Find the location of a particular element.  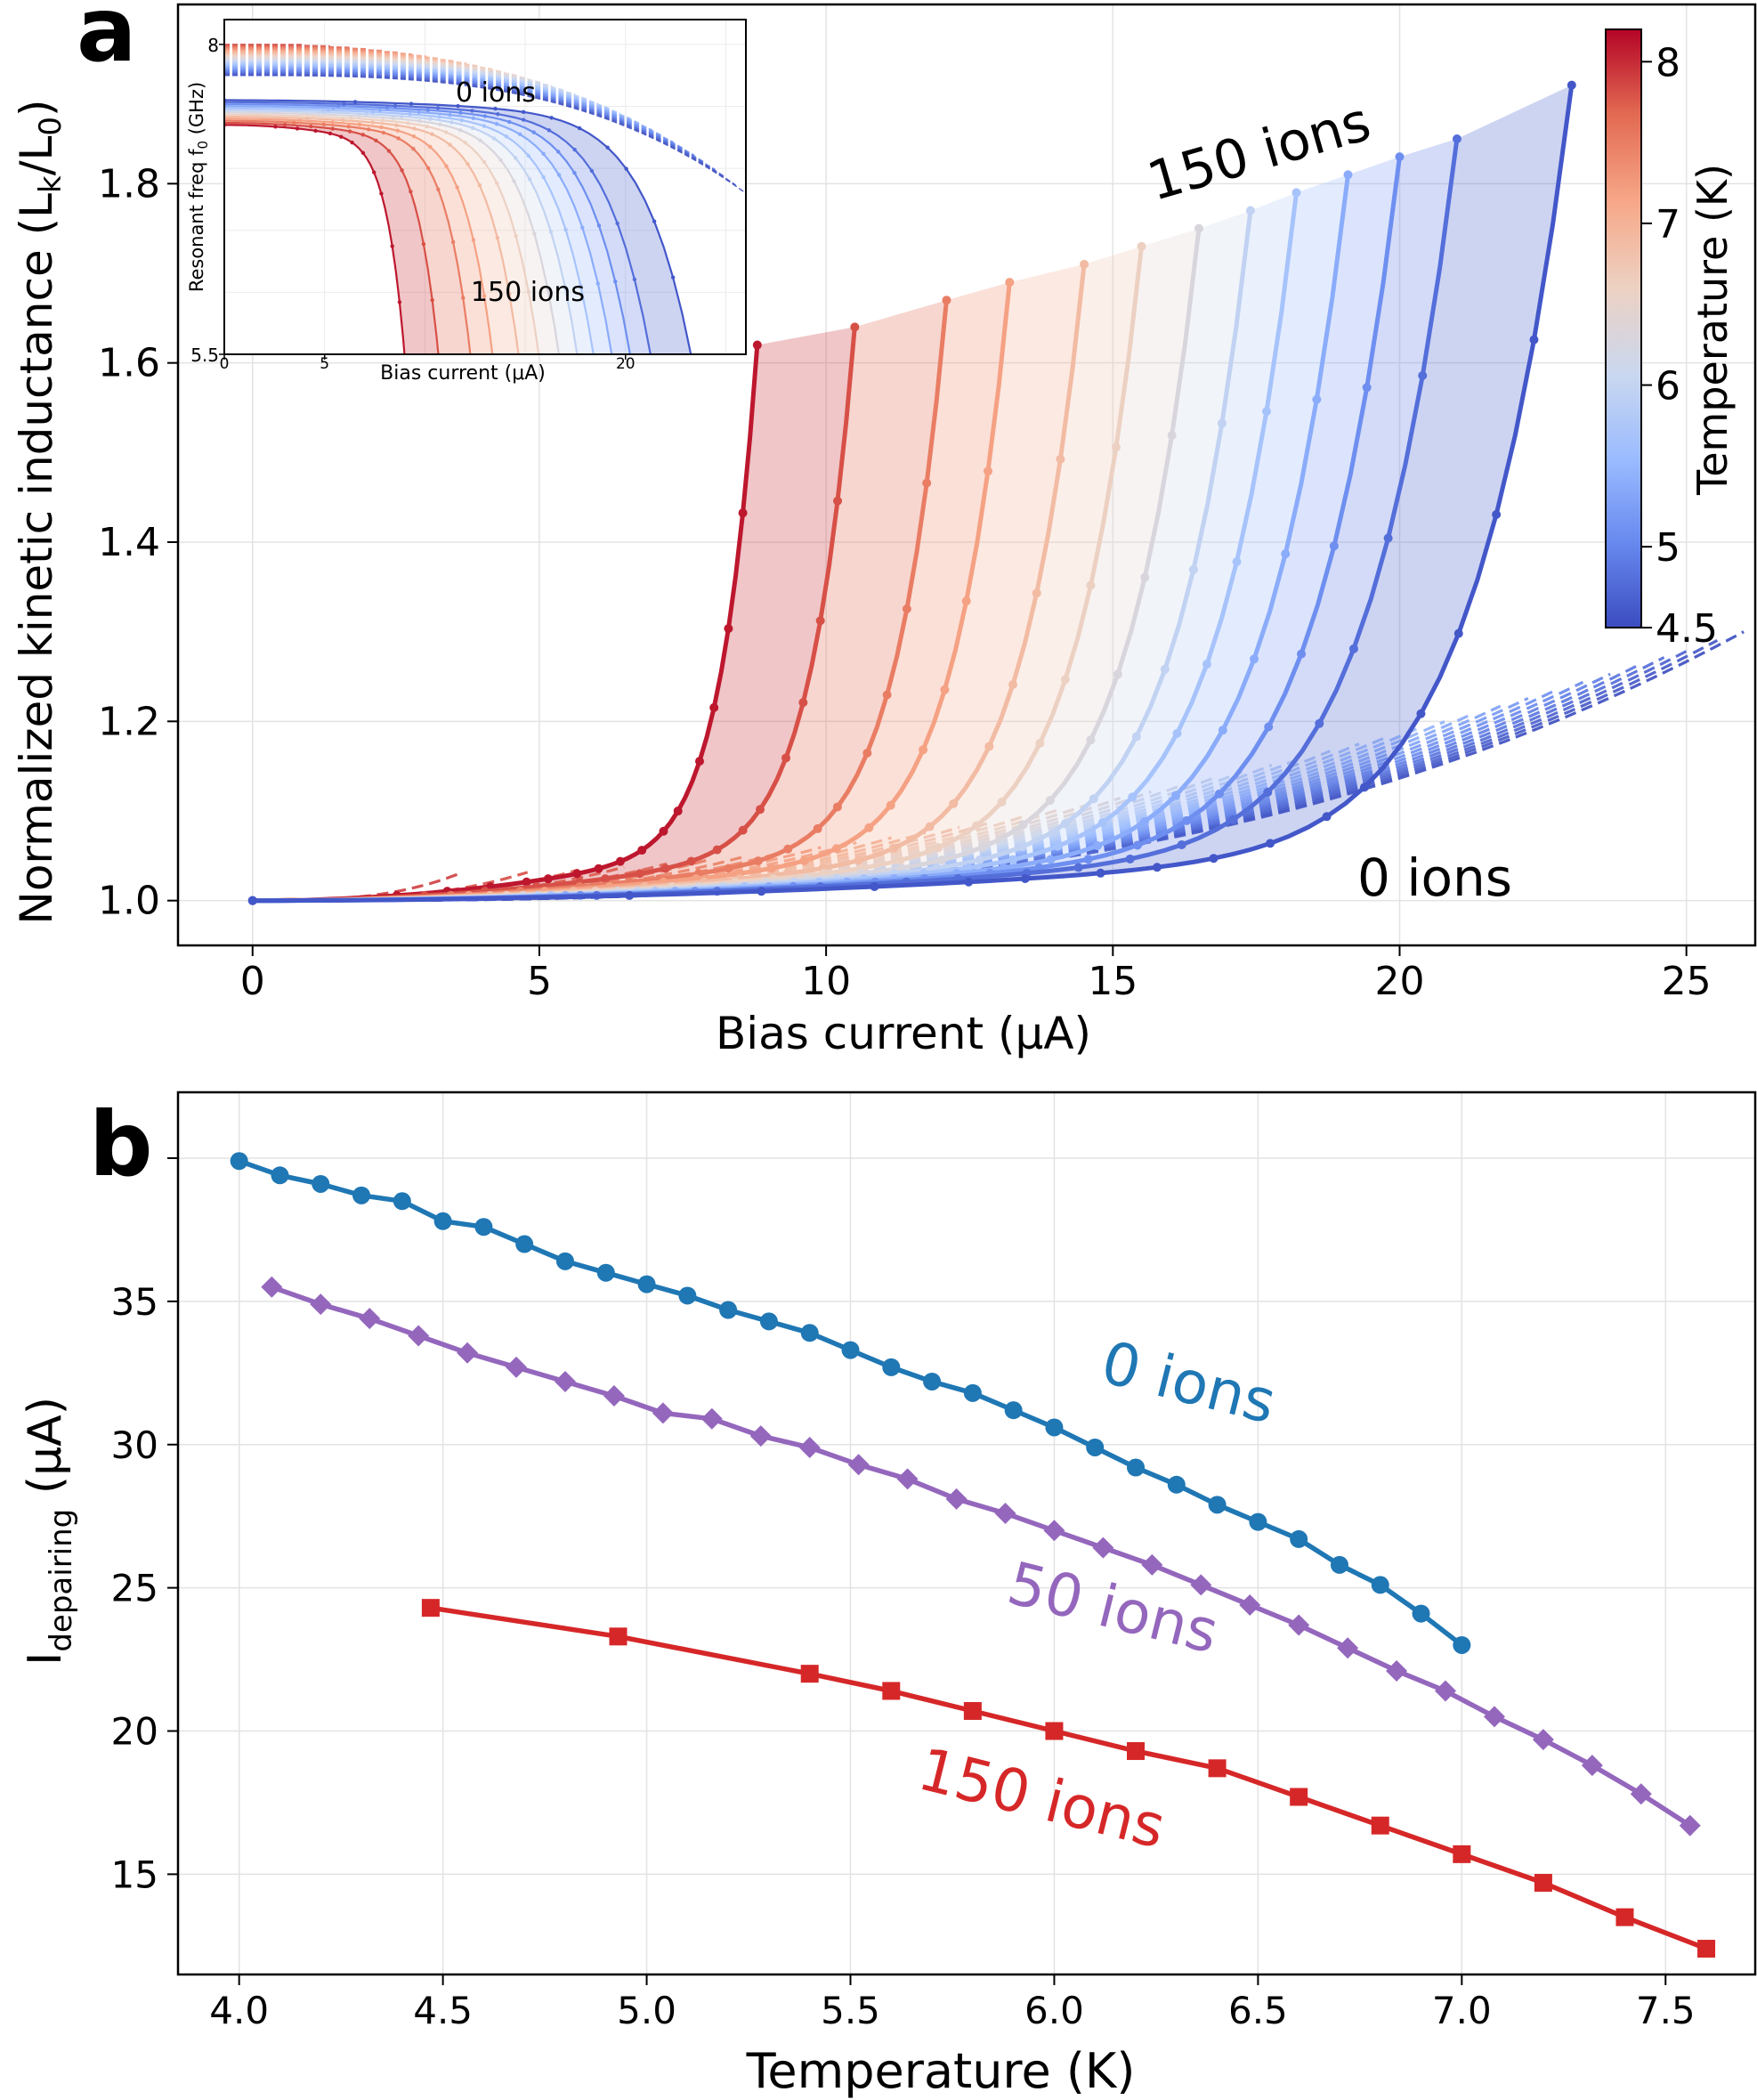

colorbar-tick-label: 8 is located at coordinates (1668, 62).